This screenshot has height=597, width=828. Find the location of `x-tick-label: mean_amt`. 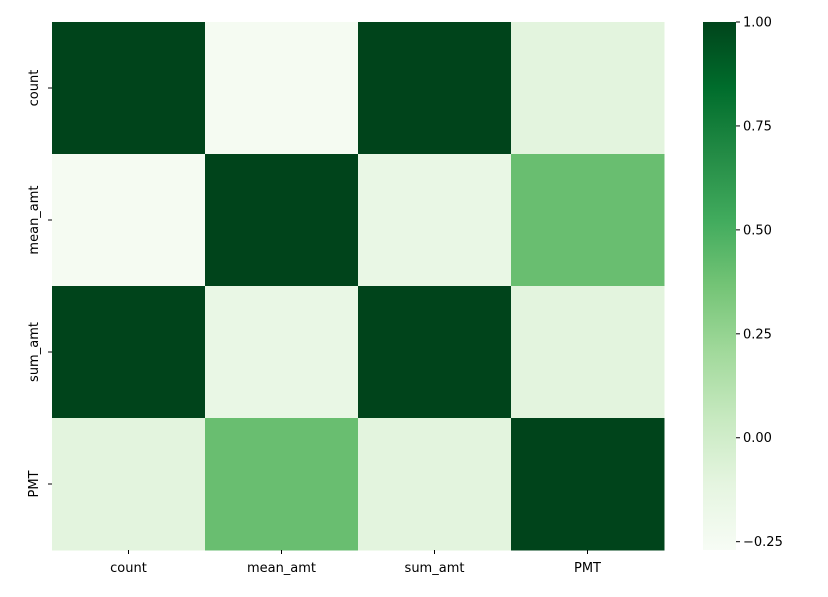

x-tick-label: mean_amt is located at coordinates (281, 568).